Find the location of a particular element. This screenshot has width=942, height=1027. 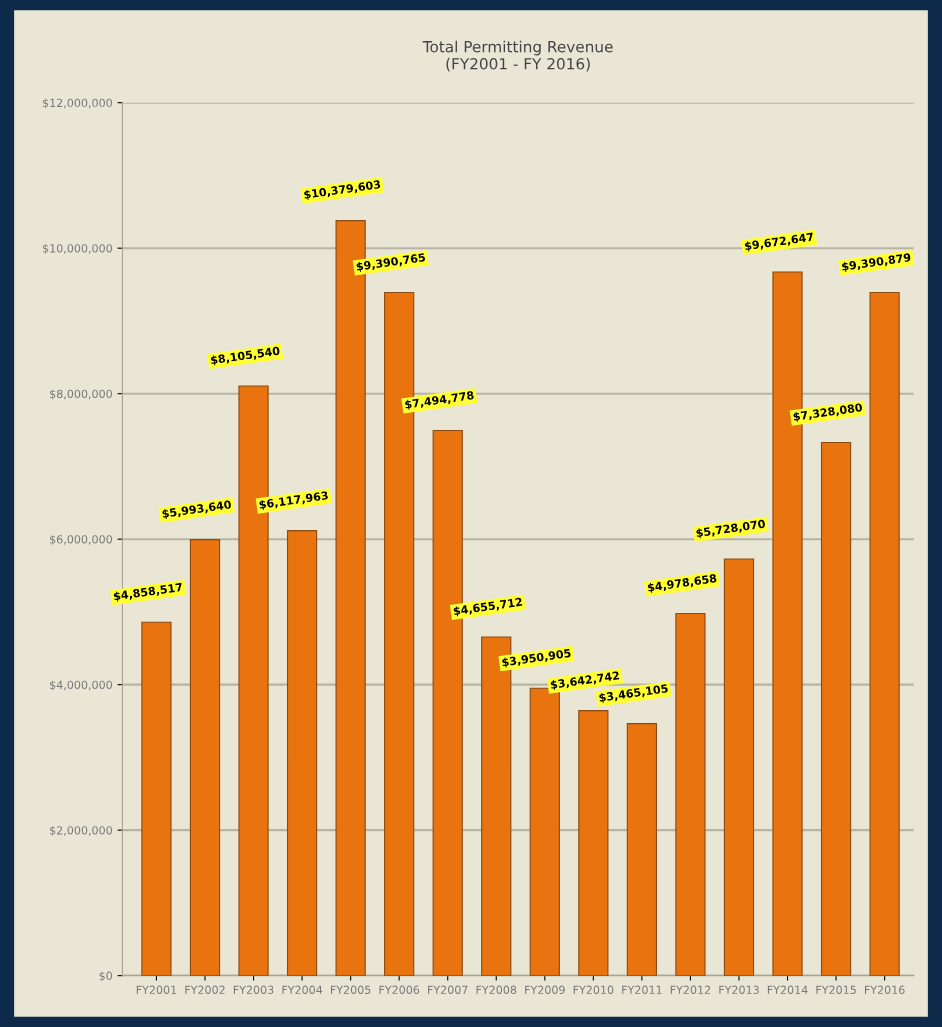

x-tick-label: FY2006 is located at coordinates (399, 989).